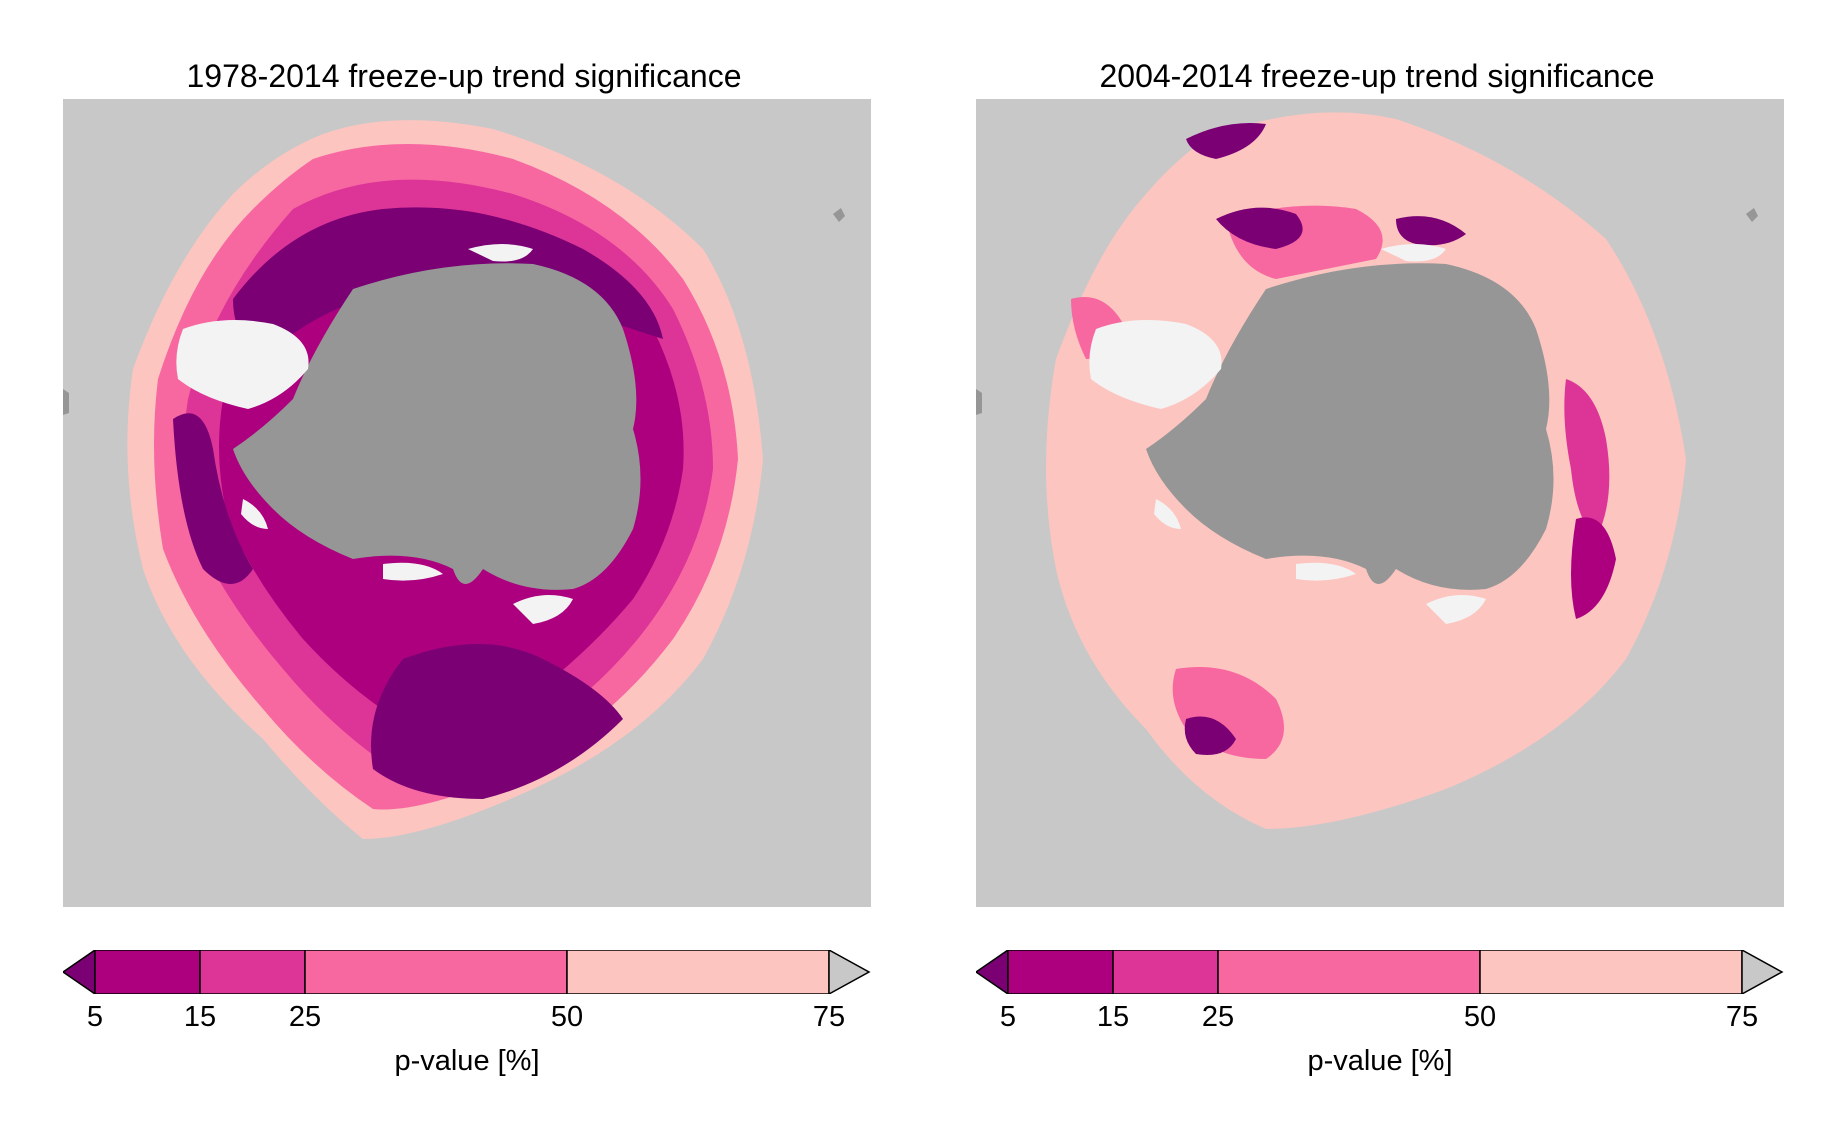 This screenshot has height=1134, width=1839. Describe the element at coordinates (1587, 459) in the screenshot. I see `sea-ice-p-15-25-east` at that location.